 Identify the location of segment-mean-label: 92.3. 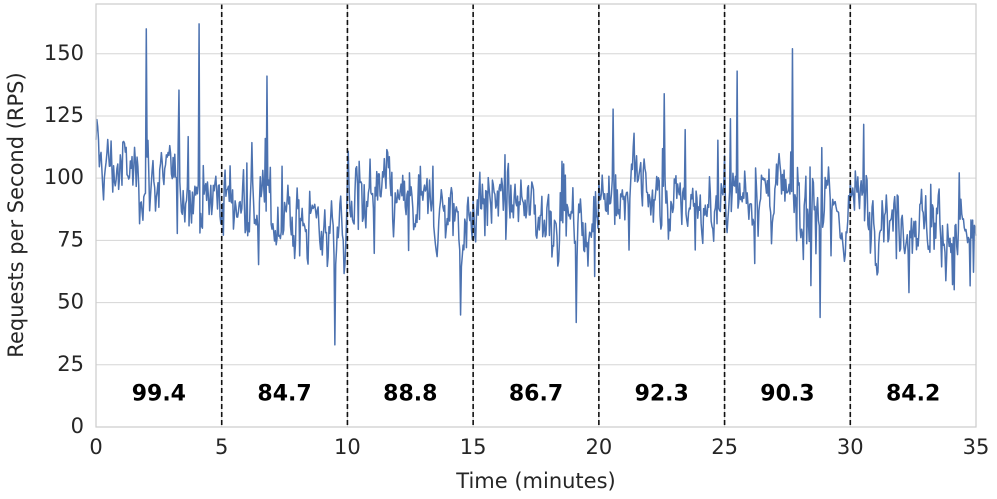
(662, 394).